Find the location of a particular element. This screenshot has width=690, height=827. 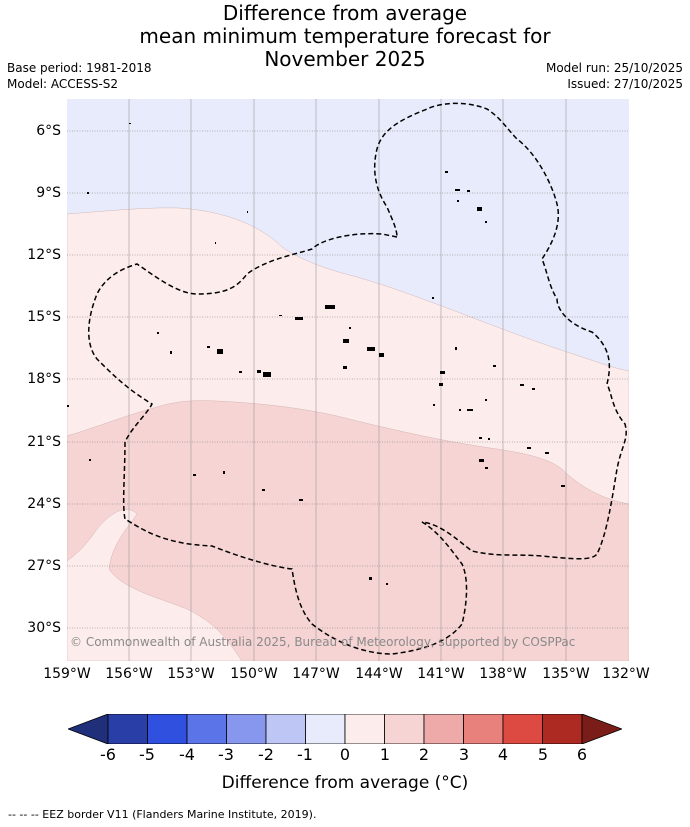

colorbar-tick: -4 is located at coordinates (187, 754).